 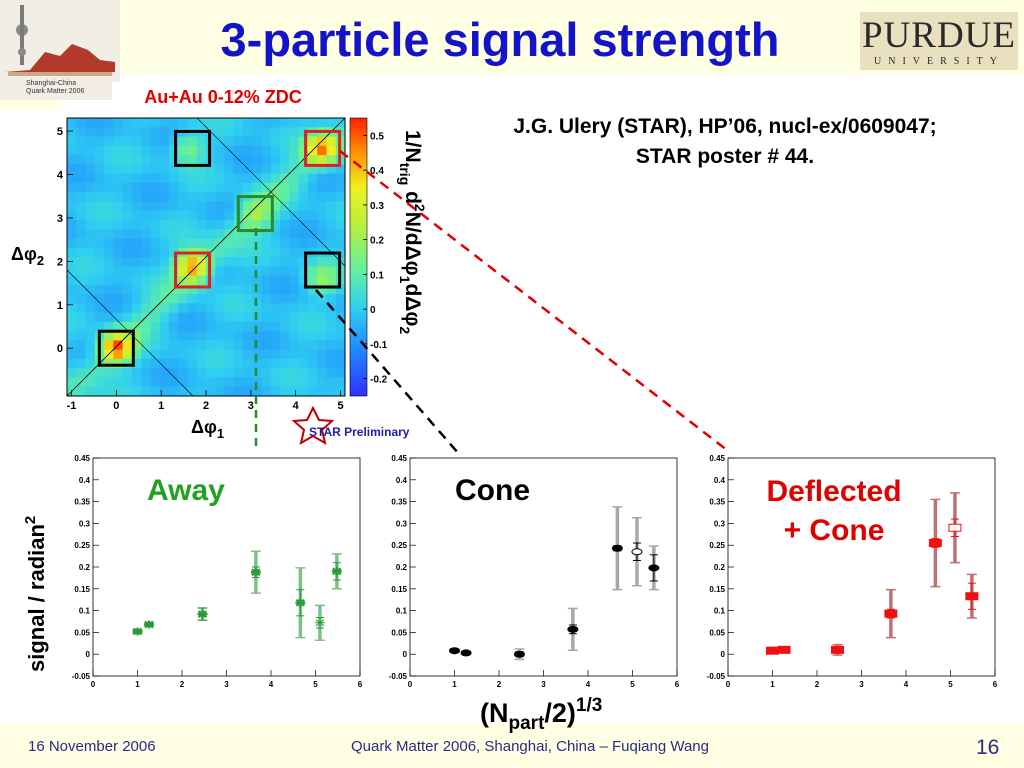 What do you see at coordinates (720, 480) in the screenshot?
I see `y-tick-label: 0.4` at bounding box center [720, 480].